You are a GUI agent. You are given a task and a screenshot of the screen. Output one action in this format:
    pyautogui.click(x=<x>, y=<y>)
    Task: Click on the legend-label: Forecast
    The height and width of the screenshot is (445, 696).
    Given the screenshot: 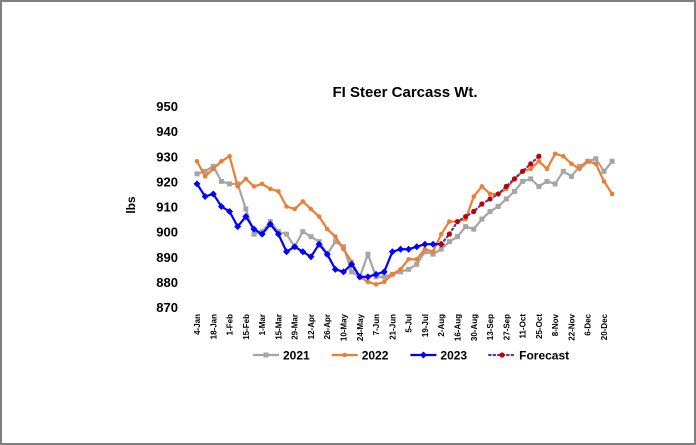 What is the action you would take?
    pyautogui.click(x=544, y=356)
    